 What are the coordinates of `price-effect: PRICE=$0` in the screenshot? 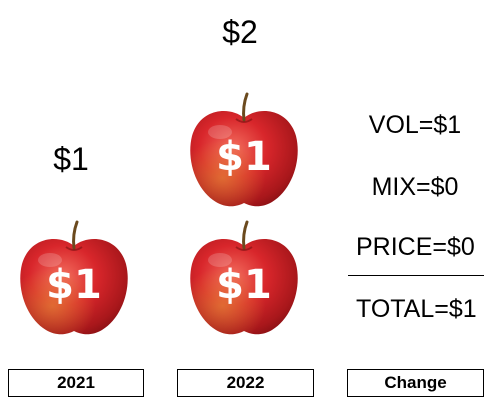 It's located at (415, 247).